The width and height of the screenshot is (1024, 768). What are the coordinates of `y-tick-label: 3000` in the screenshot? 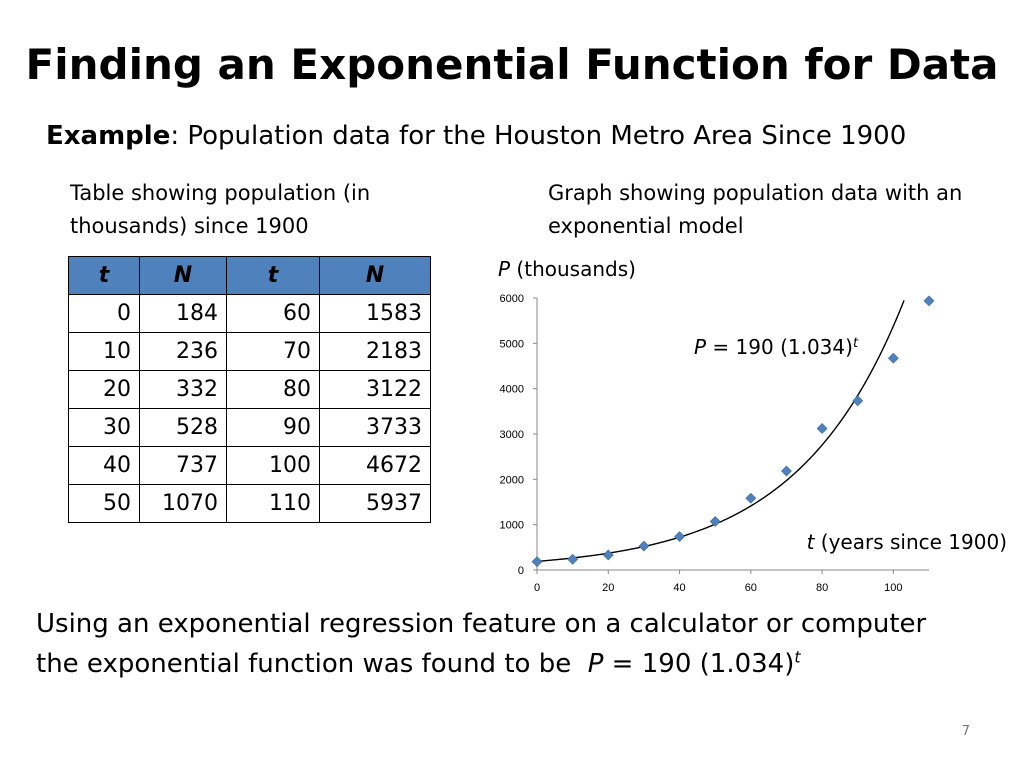 It's located at (512, 435).